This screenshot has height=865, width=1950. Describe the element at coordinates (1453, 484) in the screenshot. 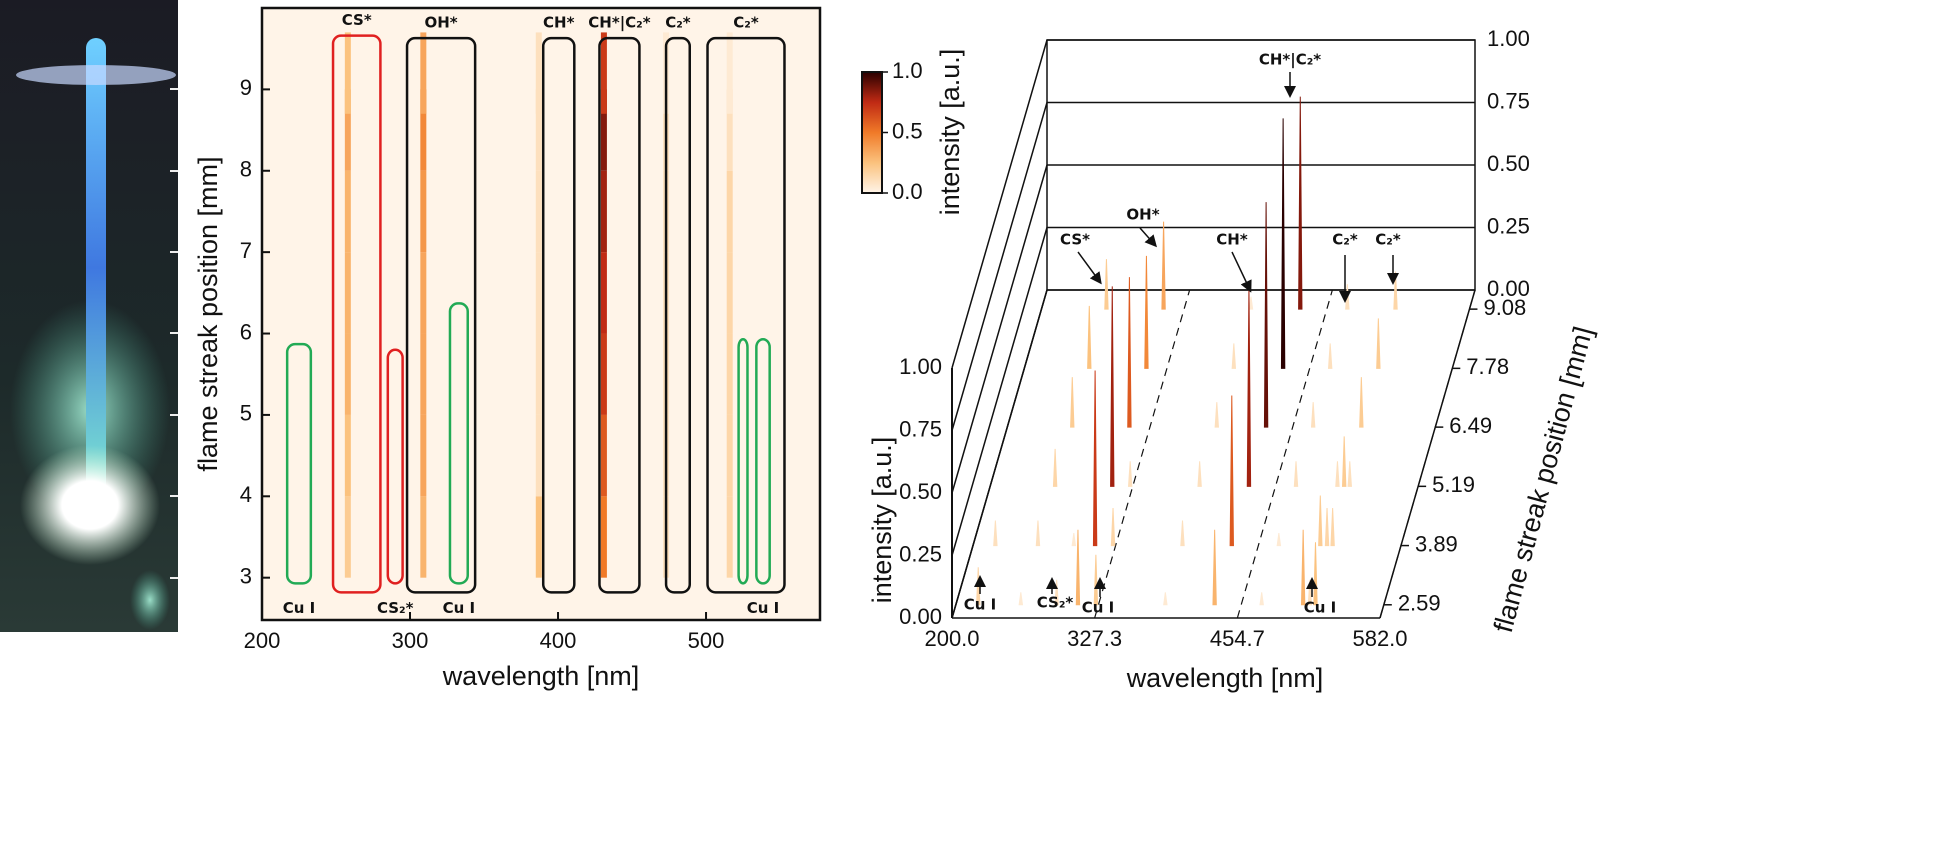

I see `depth-tick-label: 5.19` at that location.